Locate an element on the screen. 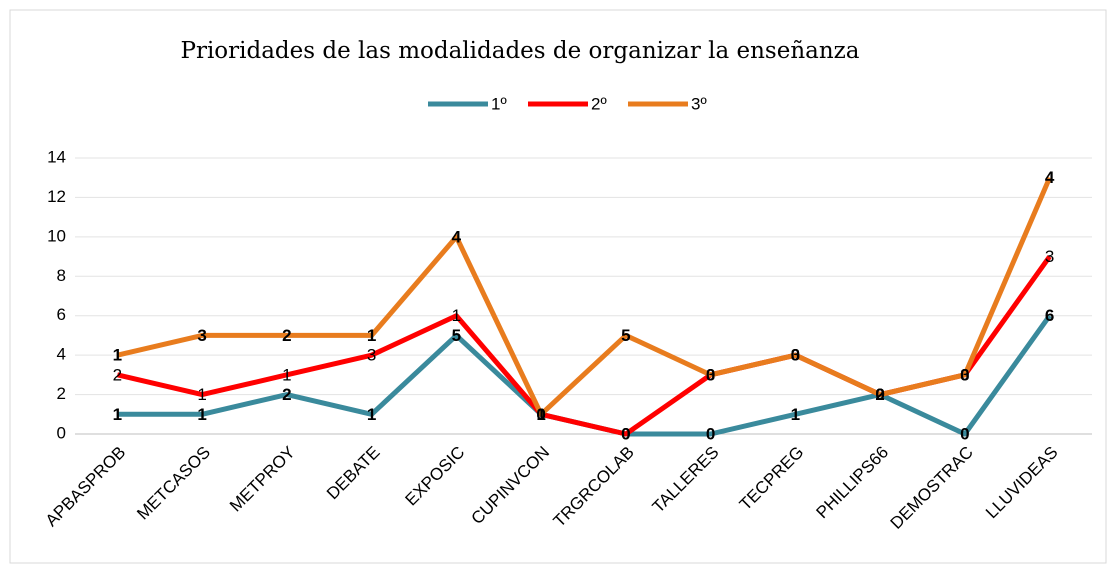  y-tick-label: 14 is located at coordinates (56, 156).